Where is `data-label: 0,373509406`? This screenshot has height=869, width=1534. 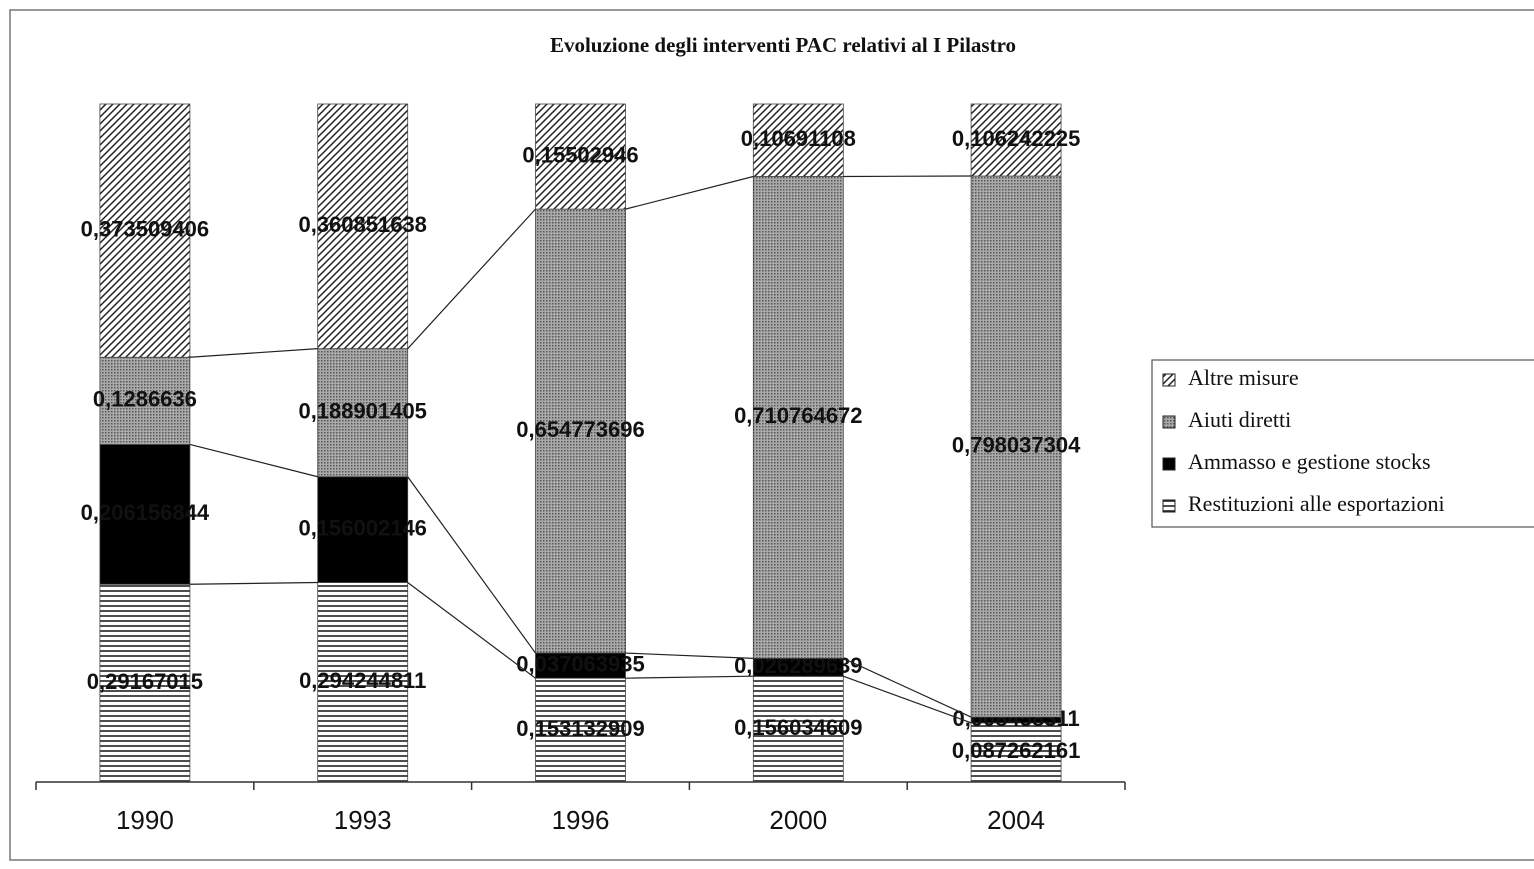 data-label: 0,373509406 is located at coordinates (145, 228).